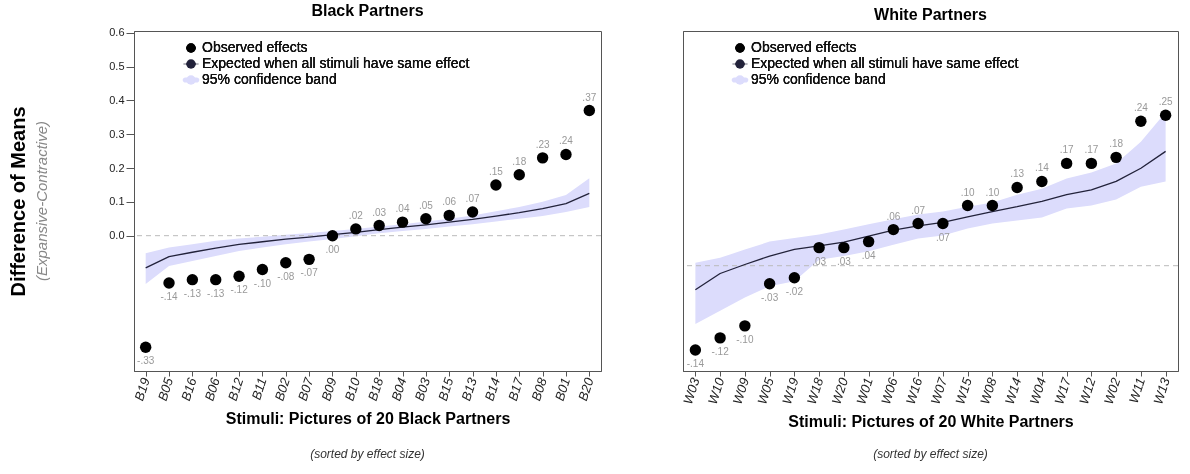 The height and width of the screenshot is (474, 1190). What do you see at coordinates (332, 249) in the screenshot?
I see `data-label: .00` at bounding box center [332, 249].